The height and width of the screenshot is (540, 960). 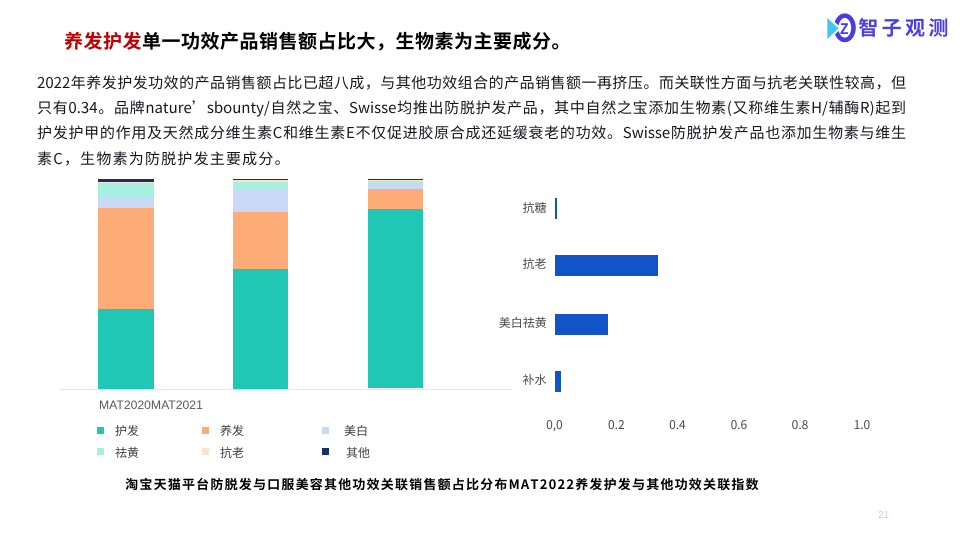 I want to click on svg-text: Z, so click(x=843, y=28).